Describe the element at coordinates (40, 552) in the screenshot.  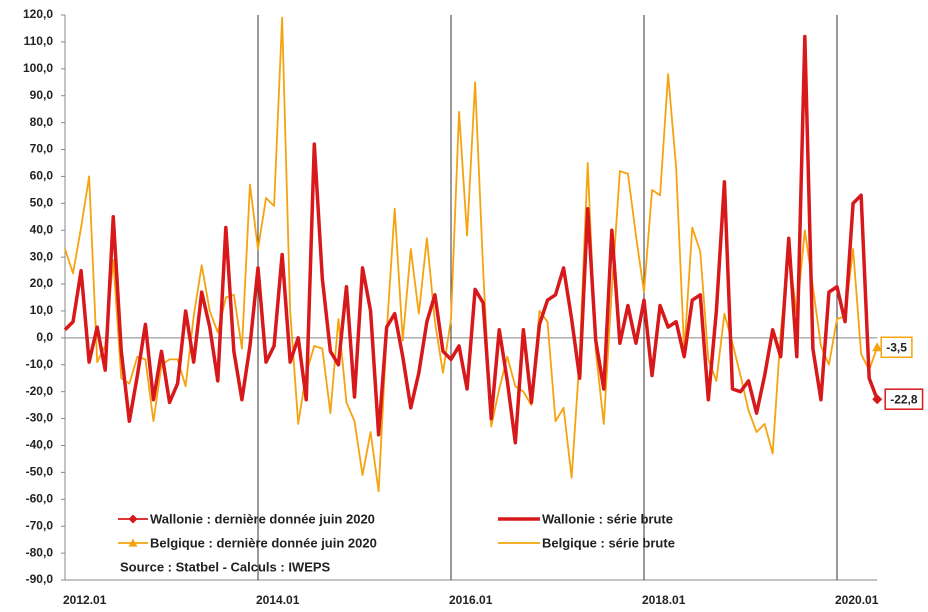
I see `y-tick-label: -80,0` at that location.